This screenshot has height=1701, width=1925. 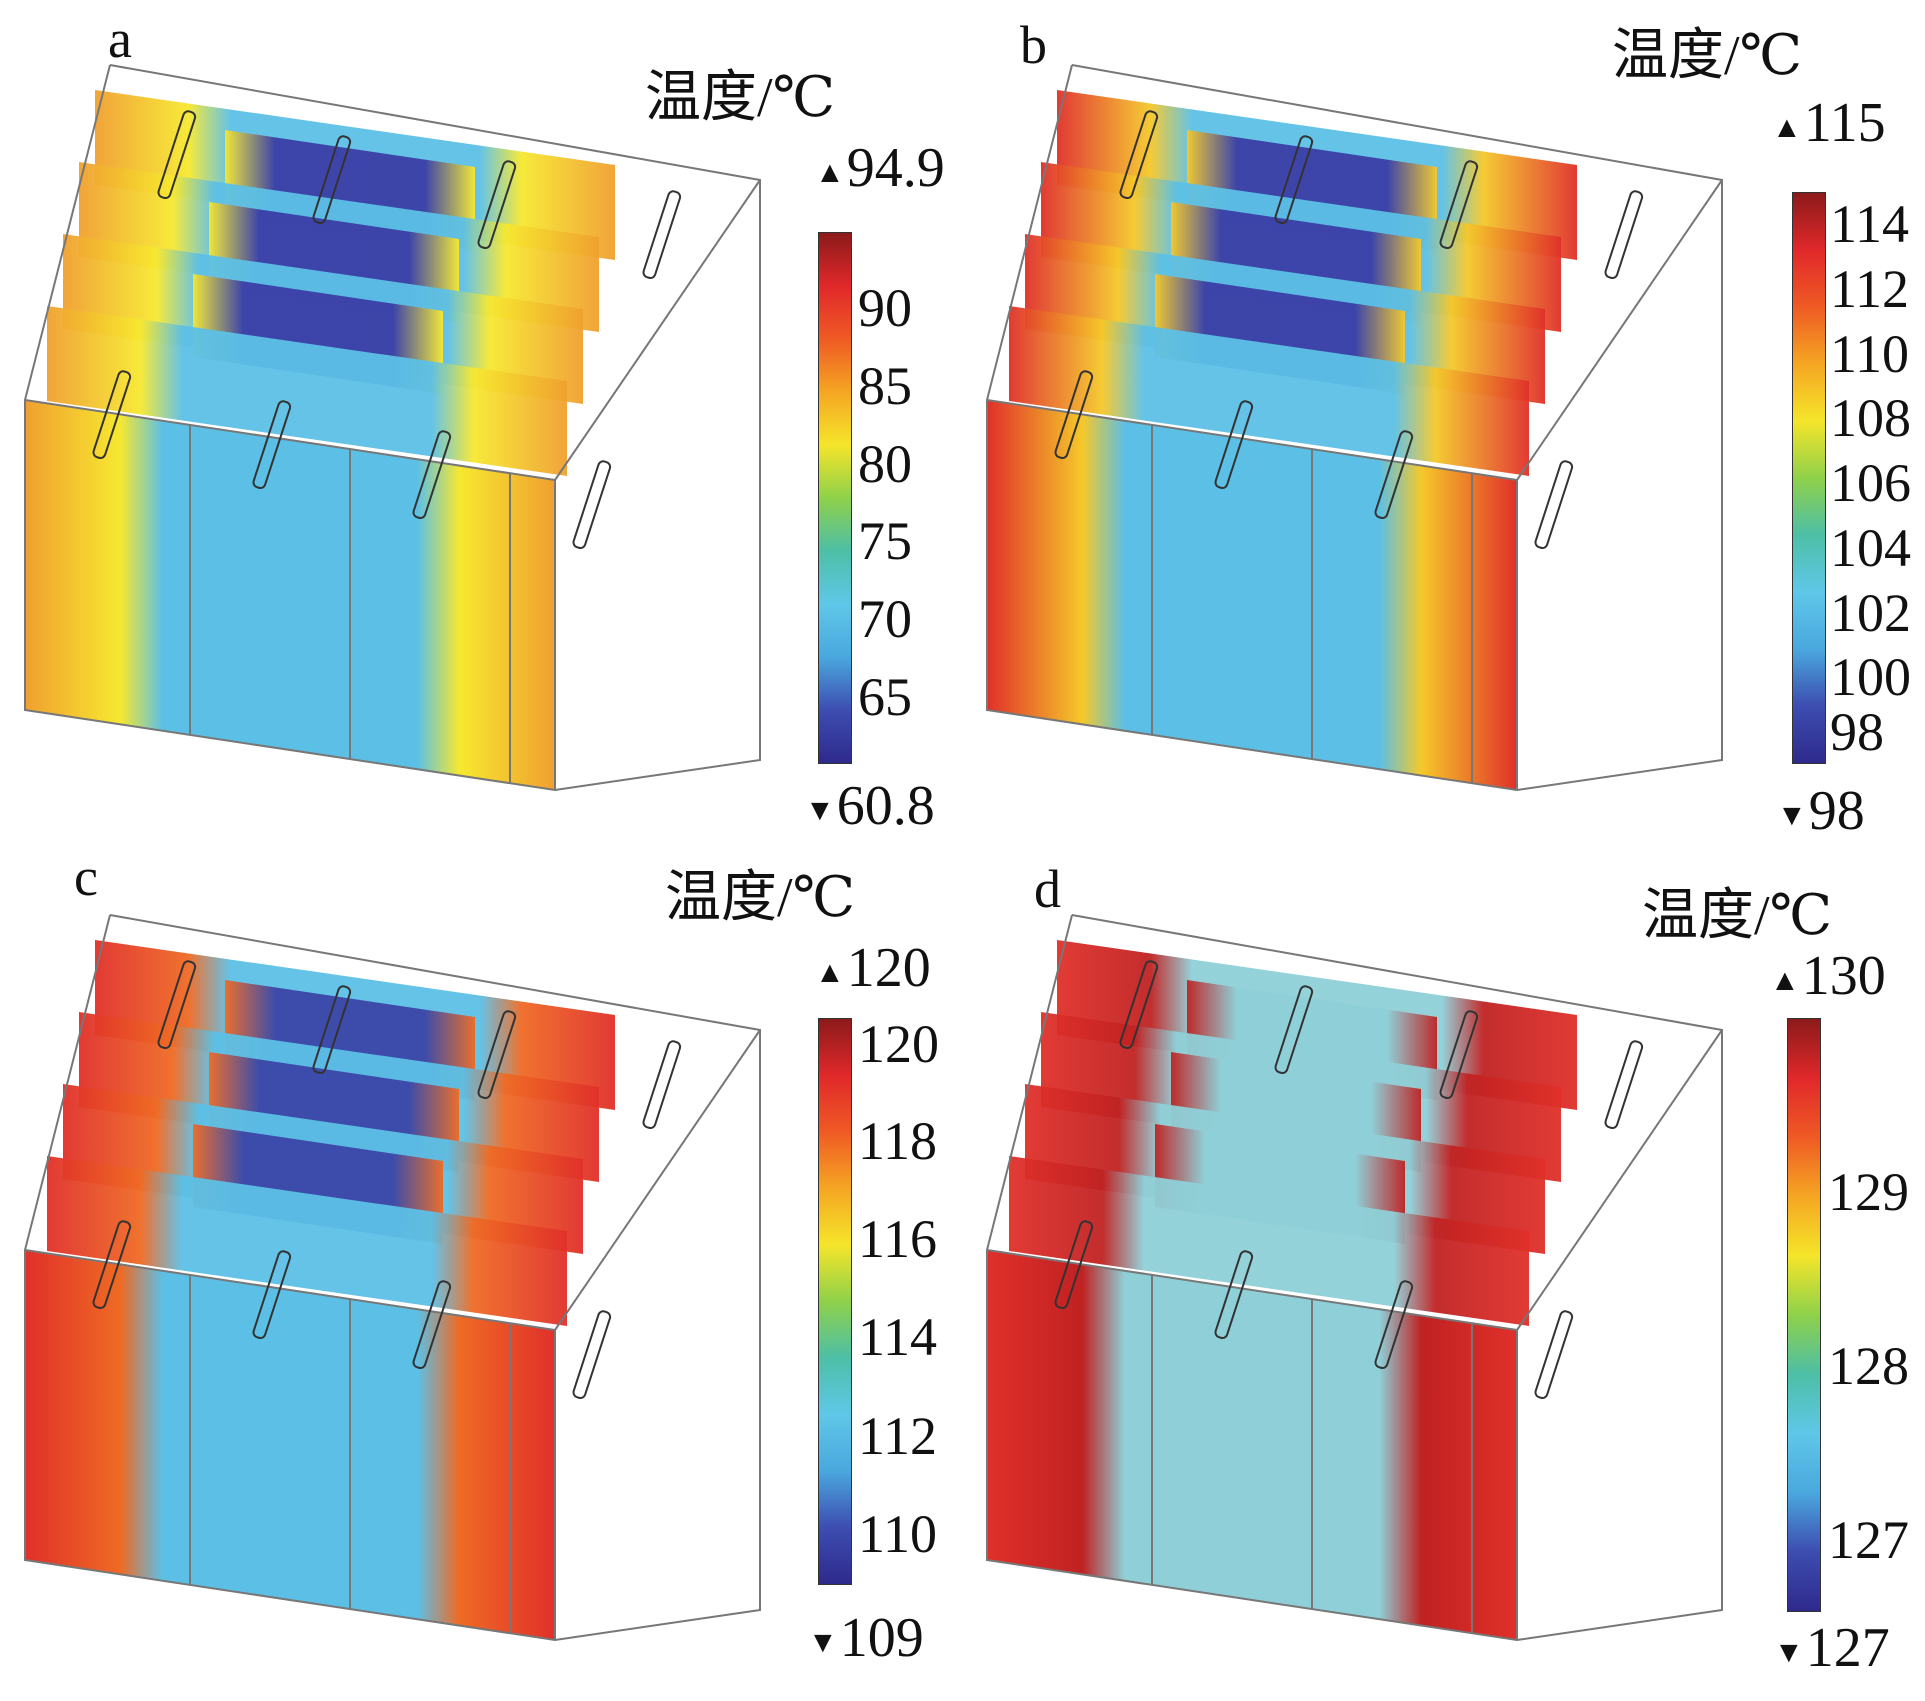 I want to click on colorbar-min-label: ▼60.8, so click(x=870, y=806).